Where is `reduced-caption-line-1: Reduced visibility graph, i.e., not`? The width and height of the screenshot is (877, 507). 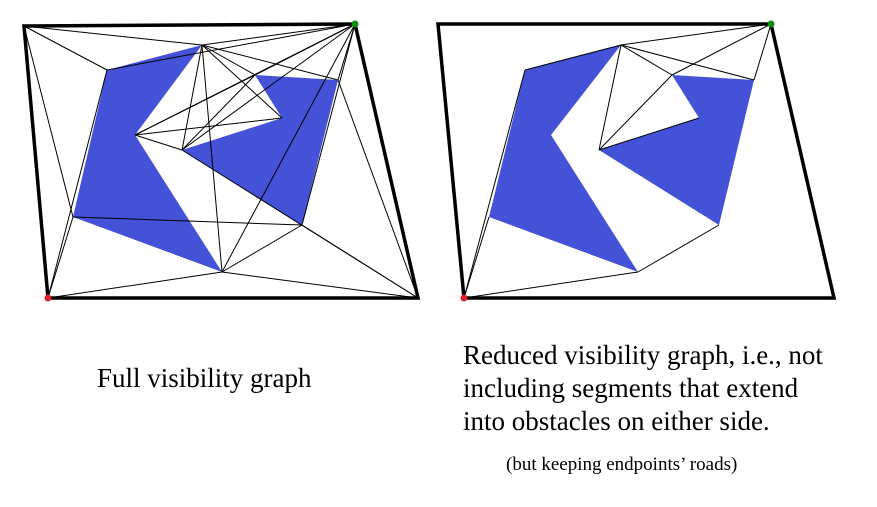
reduced-caption-line-1: Reduced visibility graph, i.e., not is located at coordinates (643, 355).